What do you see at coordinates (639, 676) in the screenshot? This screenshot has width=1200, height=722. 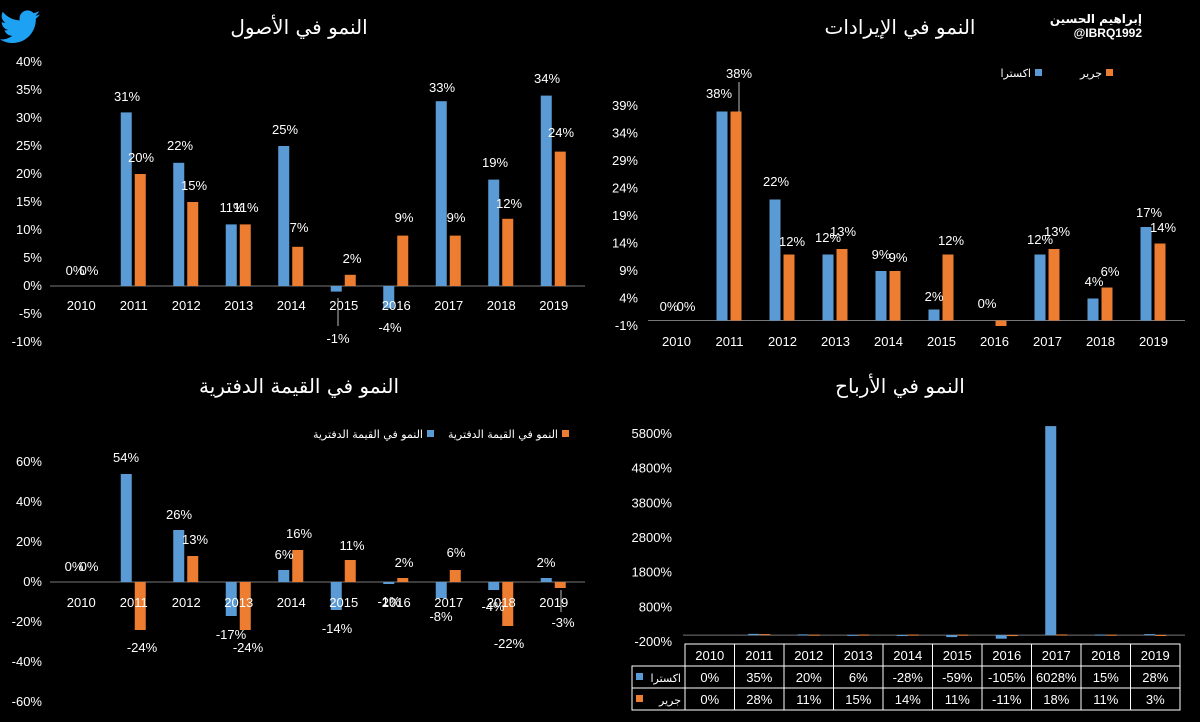 I see `profits-table-swatch` at bounding box center [639, 676].